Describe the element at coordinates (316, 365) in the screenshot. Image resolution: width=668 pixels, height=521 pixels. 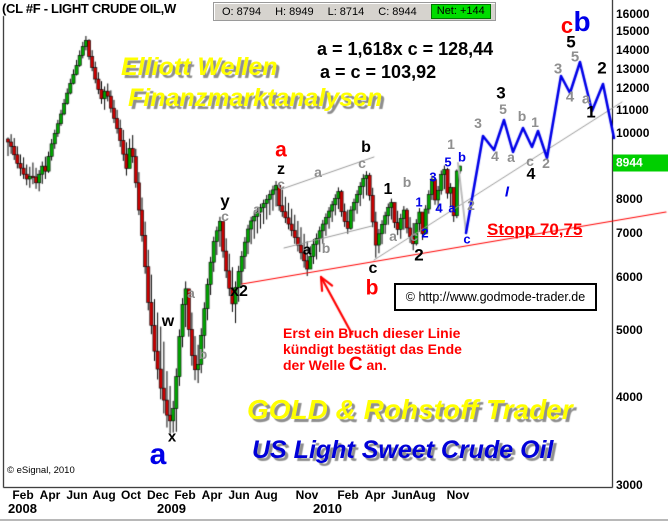
I see `warning-line-3-pre: der Welle` at that location.